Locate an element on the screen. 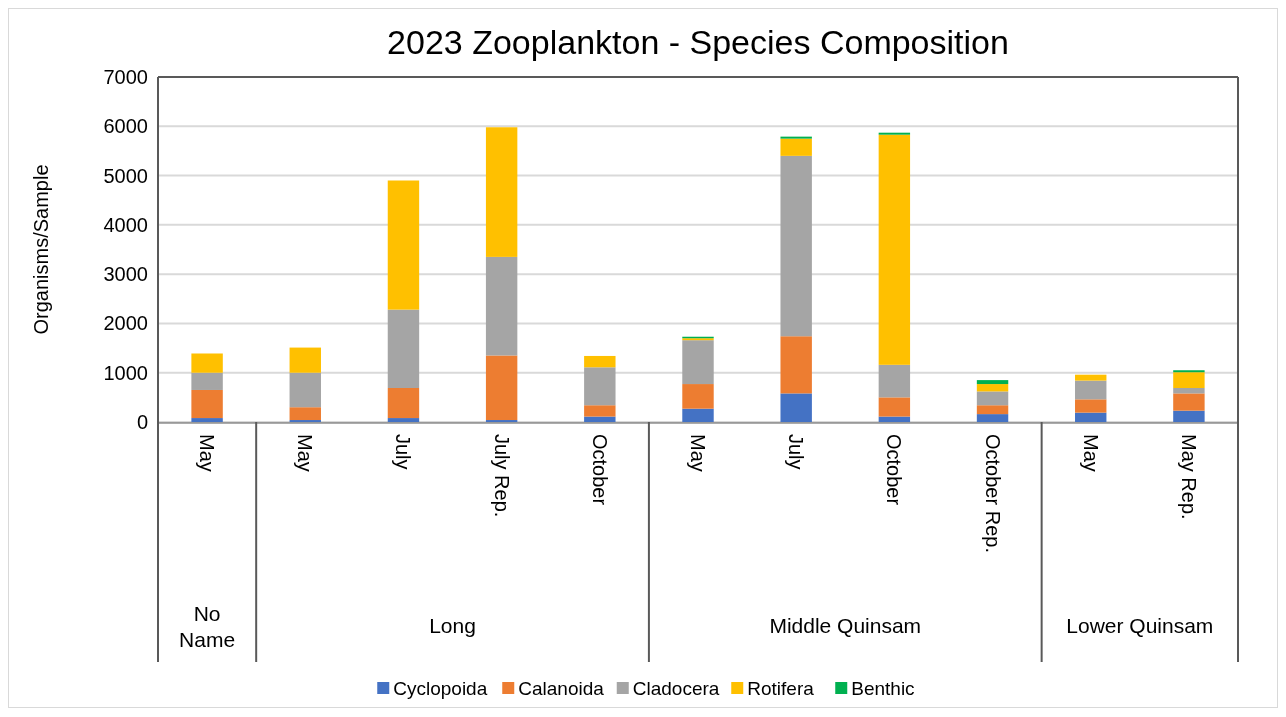  text: Long is located at coordinates (452, 626).